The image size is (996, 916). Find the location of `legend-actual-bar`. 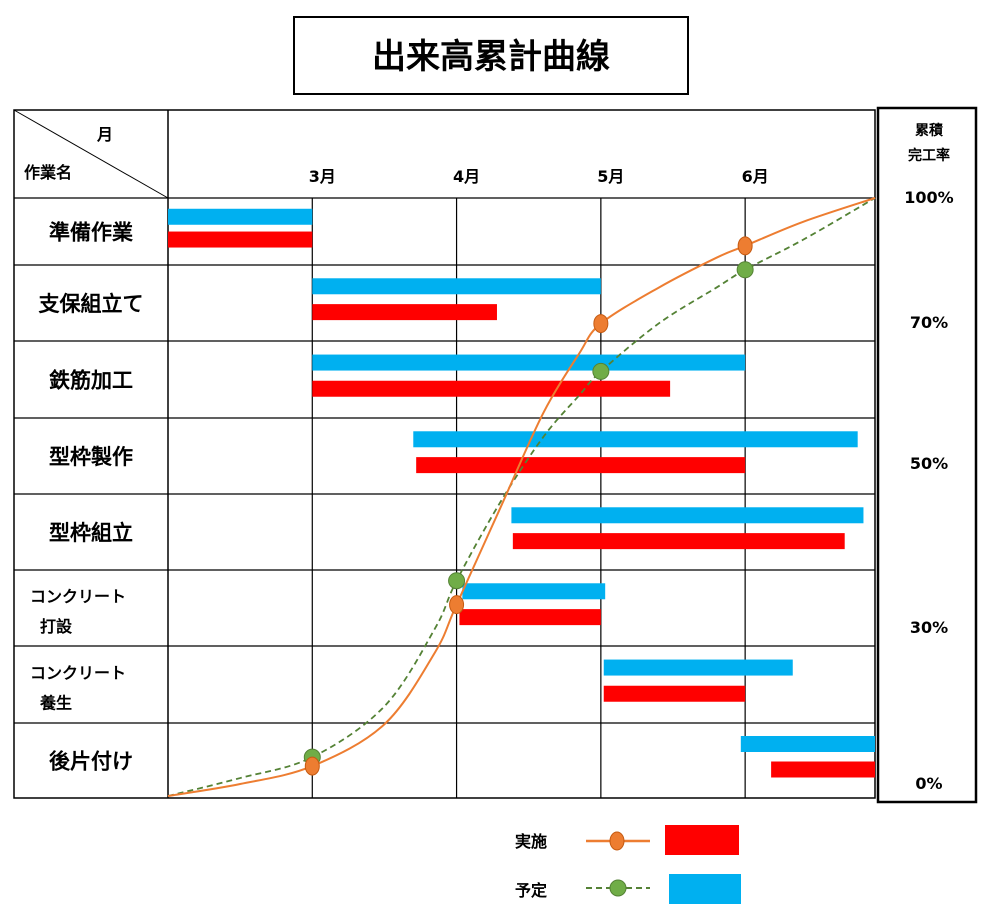

legend-actual-bar is located at coordinates (702, 840).